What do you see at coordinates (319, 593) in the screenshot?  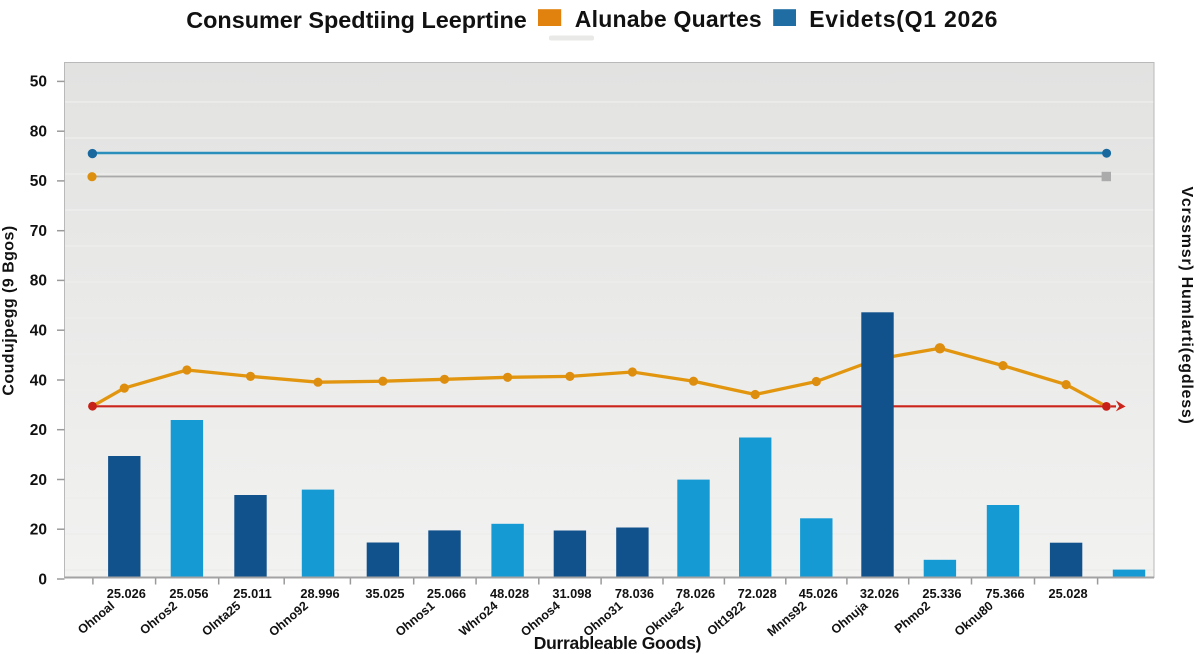 I see `svg-text: 28.996` at bounding box center [319, 593].